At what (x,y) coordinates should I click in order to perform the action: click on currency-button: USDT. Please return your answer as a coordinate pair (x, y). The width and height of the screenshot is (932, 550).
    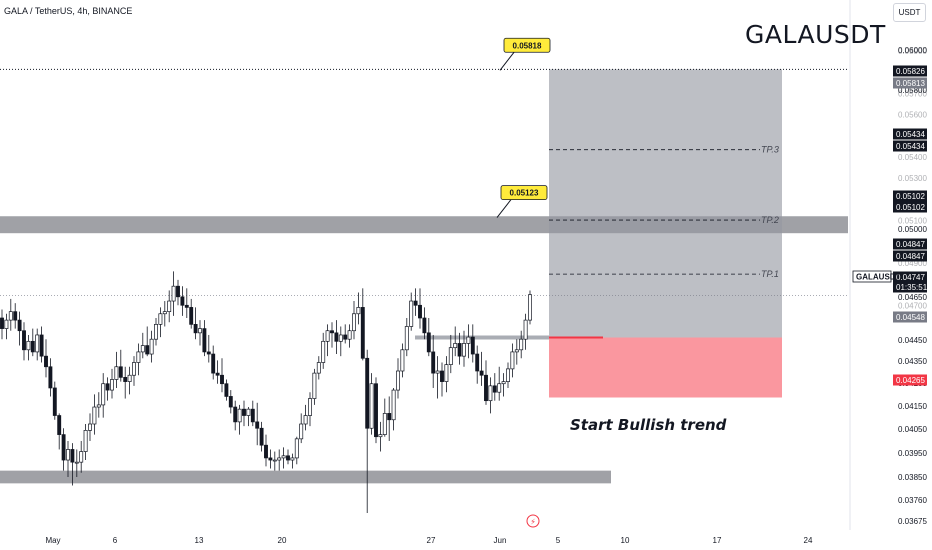
    Looking at the image, I should click on (909, 12).